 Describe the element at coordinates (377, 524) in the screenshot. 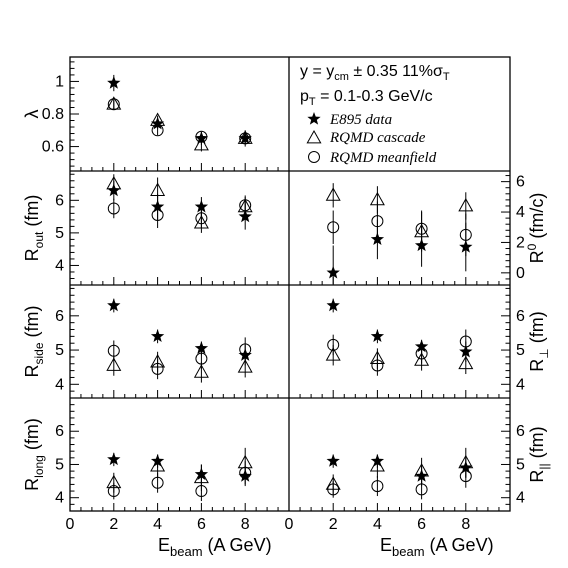

I see `x-tick-label-right: 4` at that location.